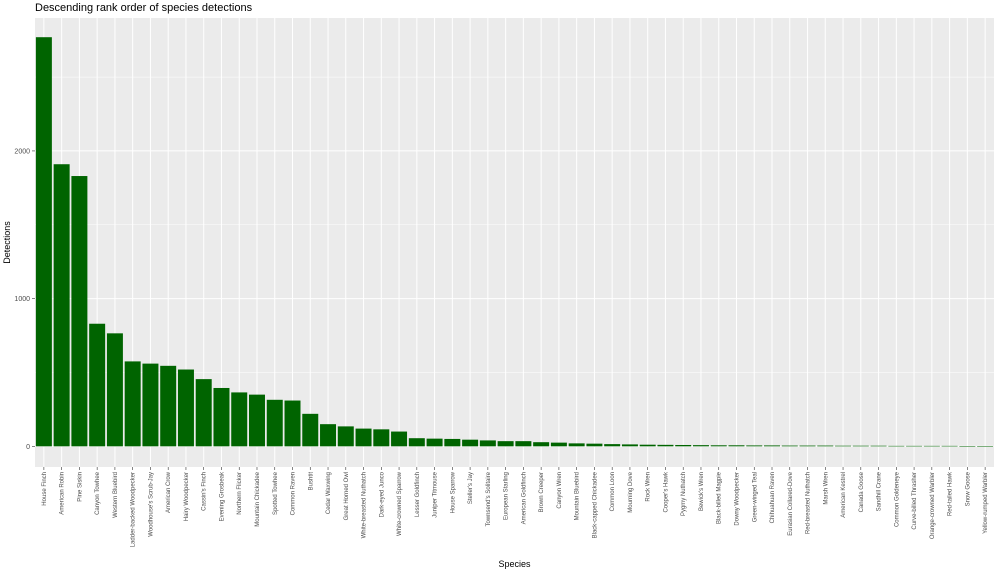 This screenshot has width=1000, height=573. I want to click on x-tick-label: Bewick's Wren, so click(702, 491).